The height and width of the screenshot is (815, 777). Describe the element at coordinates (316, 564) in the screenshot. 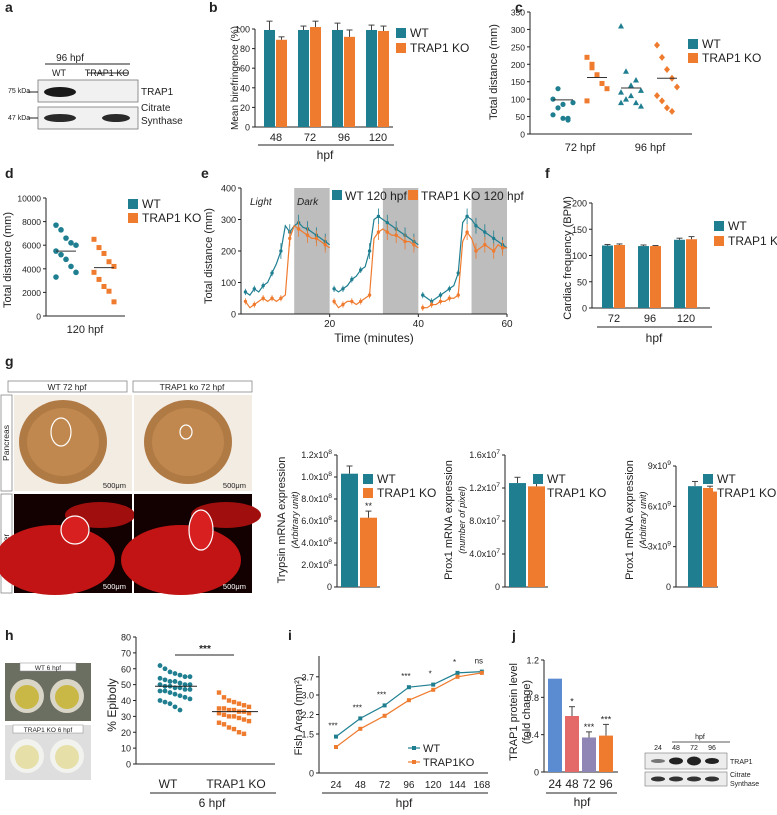

I see `tick-label: 2.0x10⁸` at that location.